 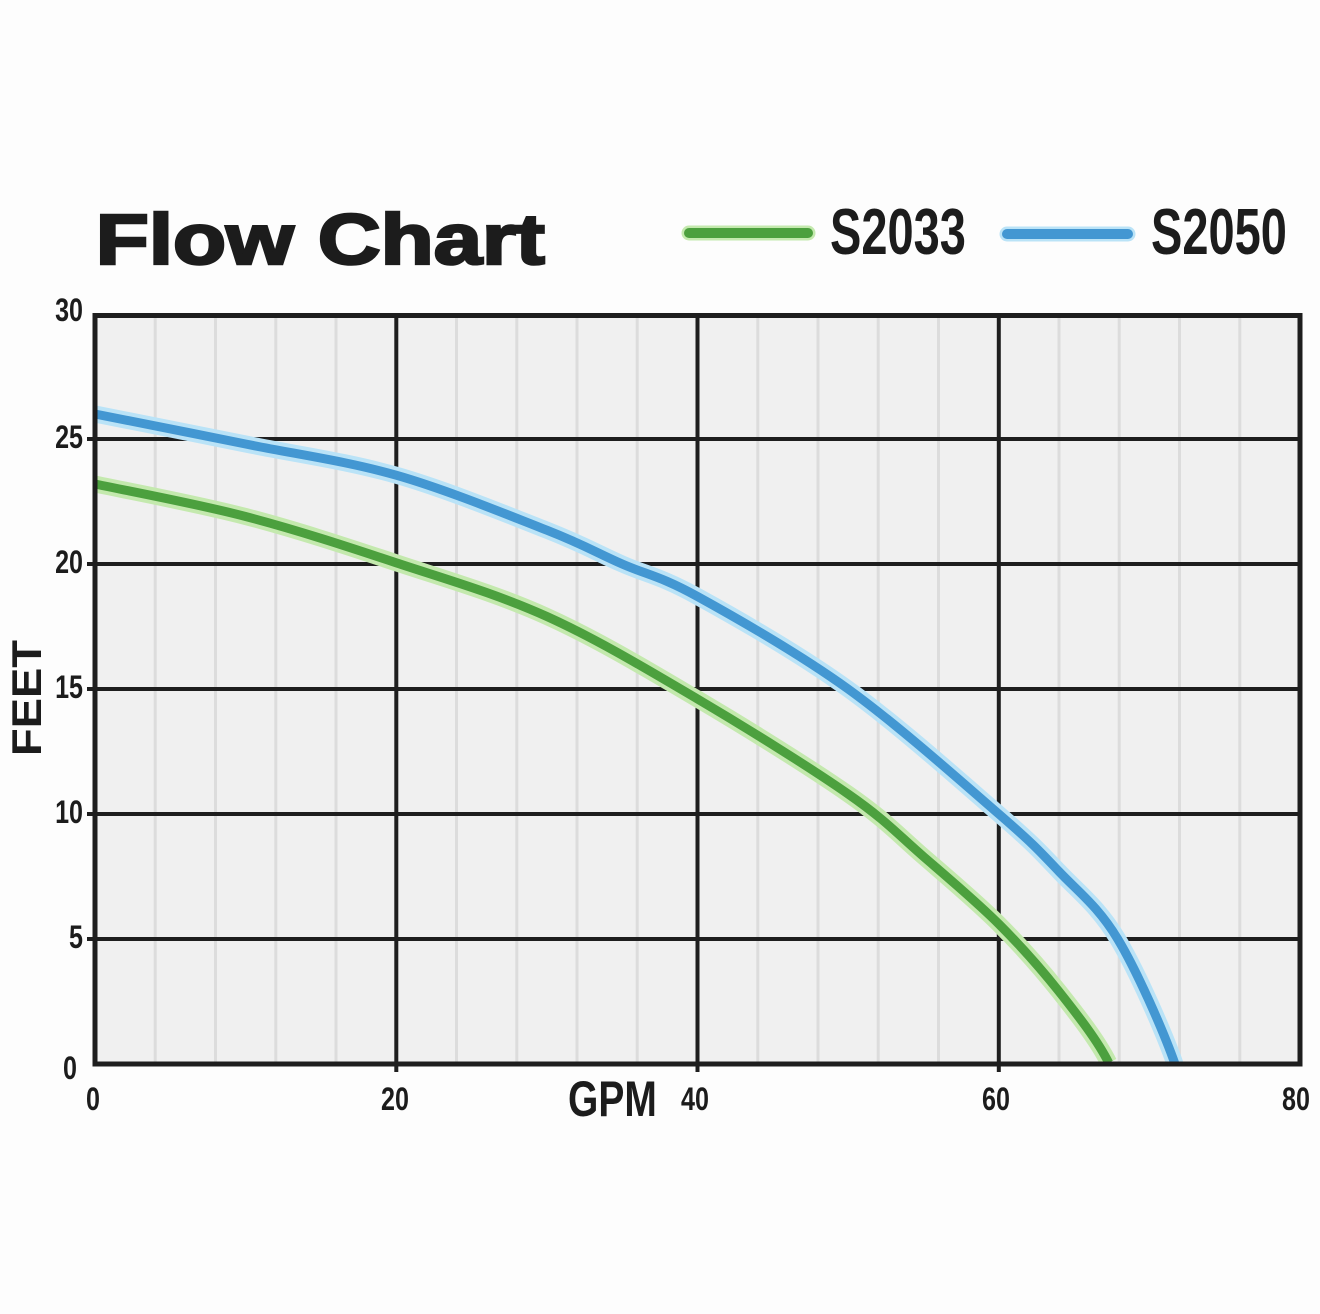 I want to click on svg-text: 15, so click(x=69, y=688).